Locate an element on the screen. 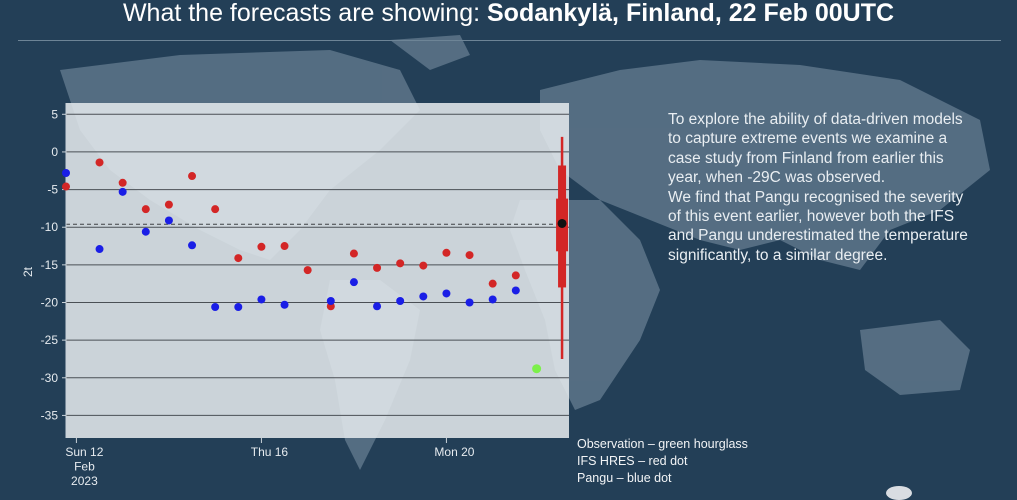 The width and height of the screenshot is (1017, 500). title-divider is located at coordinates (509, 40).